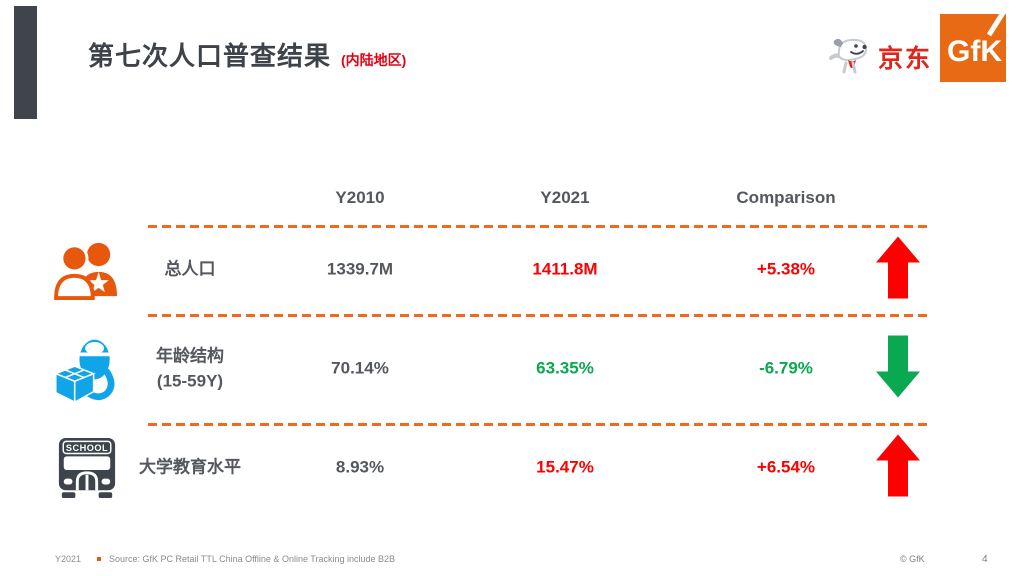 This screenshot has width=1024, height=576. I want to click on logo-area: 京东 GfK, so click(918, 44).